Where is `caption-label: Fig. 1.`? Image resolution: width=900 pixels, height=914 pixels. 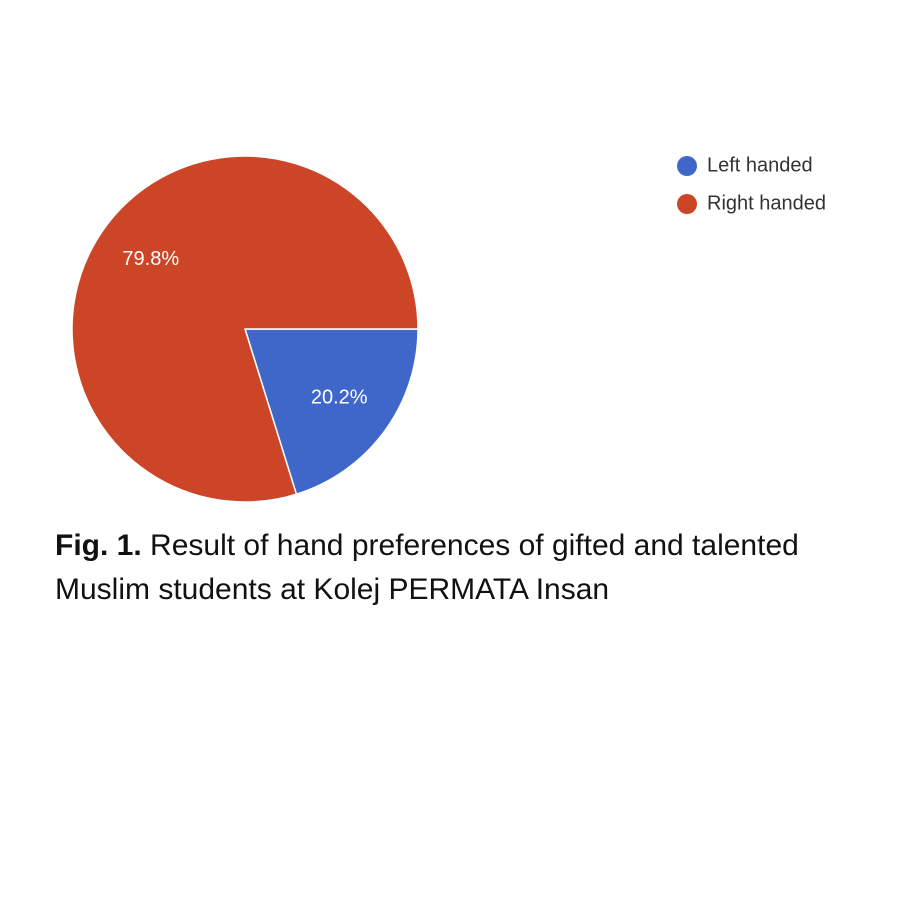 caption-label: Fig. 1. is located at coordinates (98, 545).